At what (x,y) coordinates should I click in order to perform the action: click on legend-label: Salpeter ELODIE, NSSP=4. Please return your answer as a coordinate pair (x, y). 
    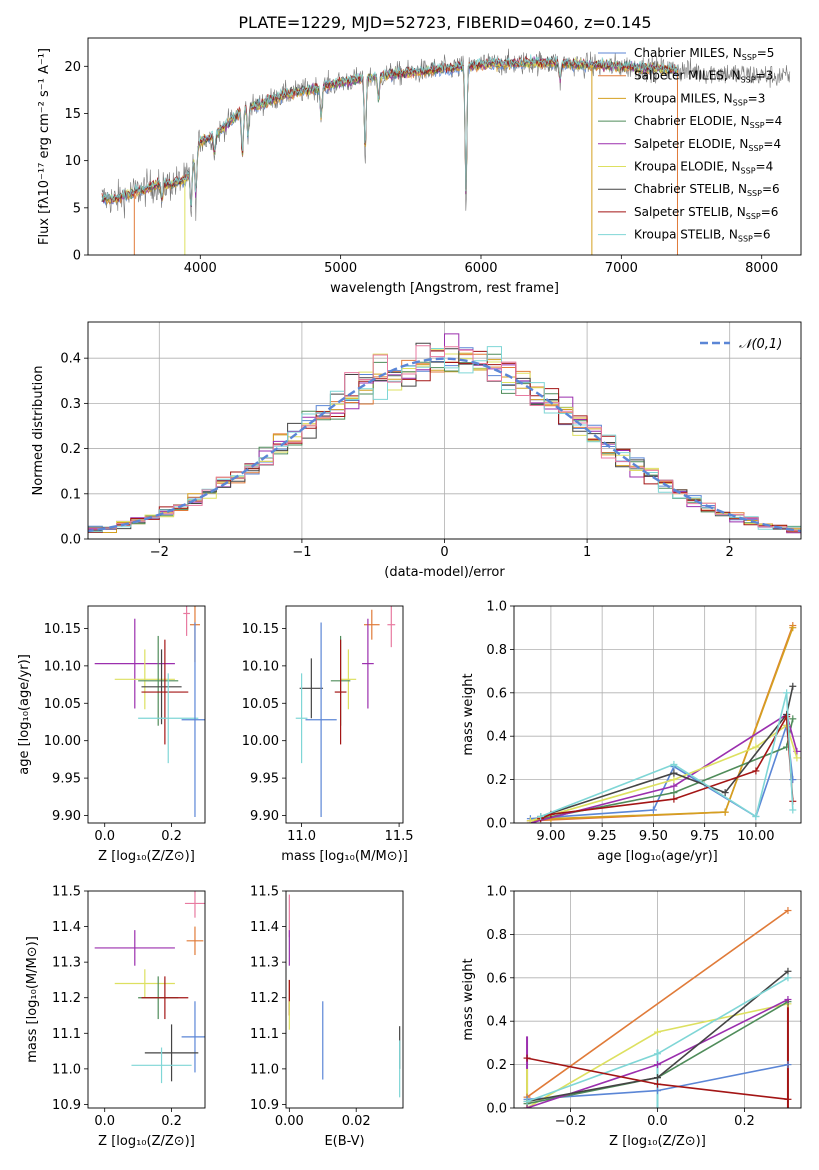
    Looking at the image, I should click on (707, 145).